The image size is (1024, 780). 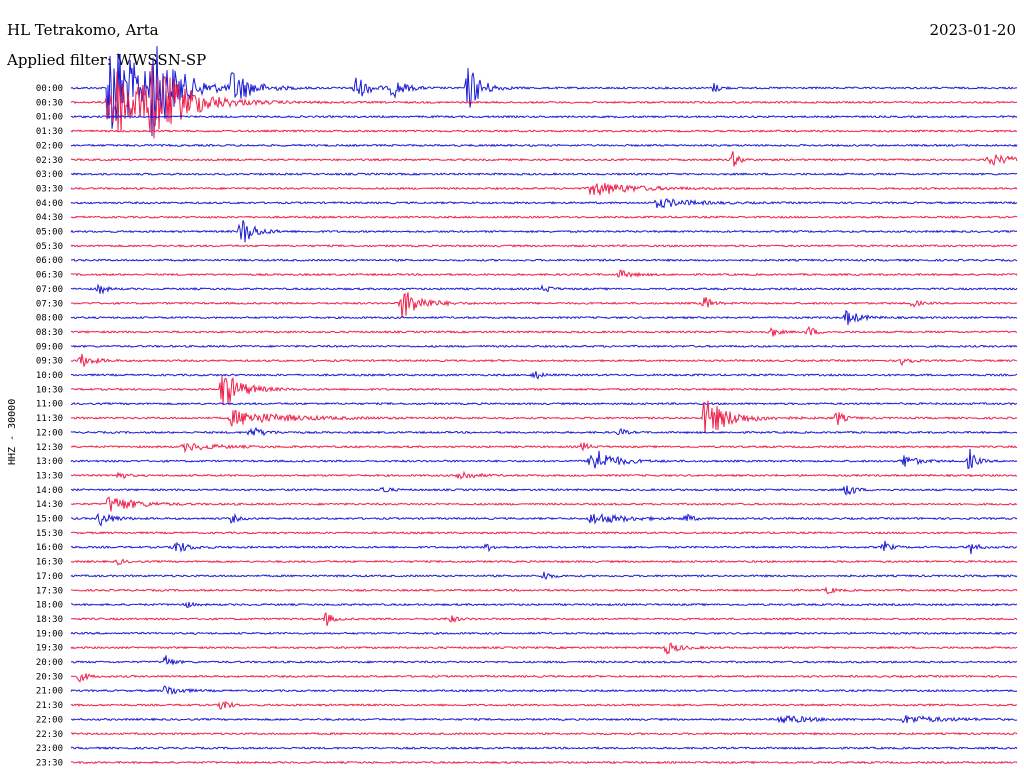 What do you see at coordinates (49, 390) in the screenshot?
I see `time-label: 10:30` at bounding box center [49, 390].